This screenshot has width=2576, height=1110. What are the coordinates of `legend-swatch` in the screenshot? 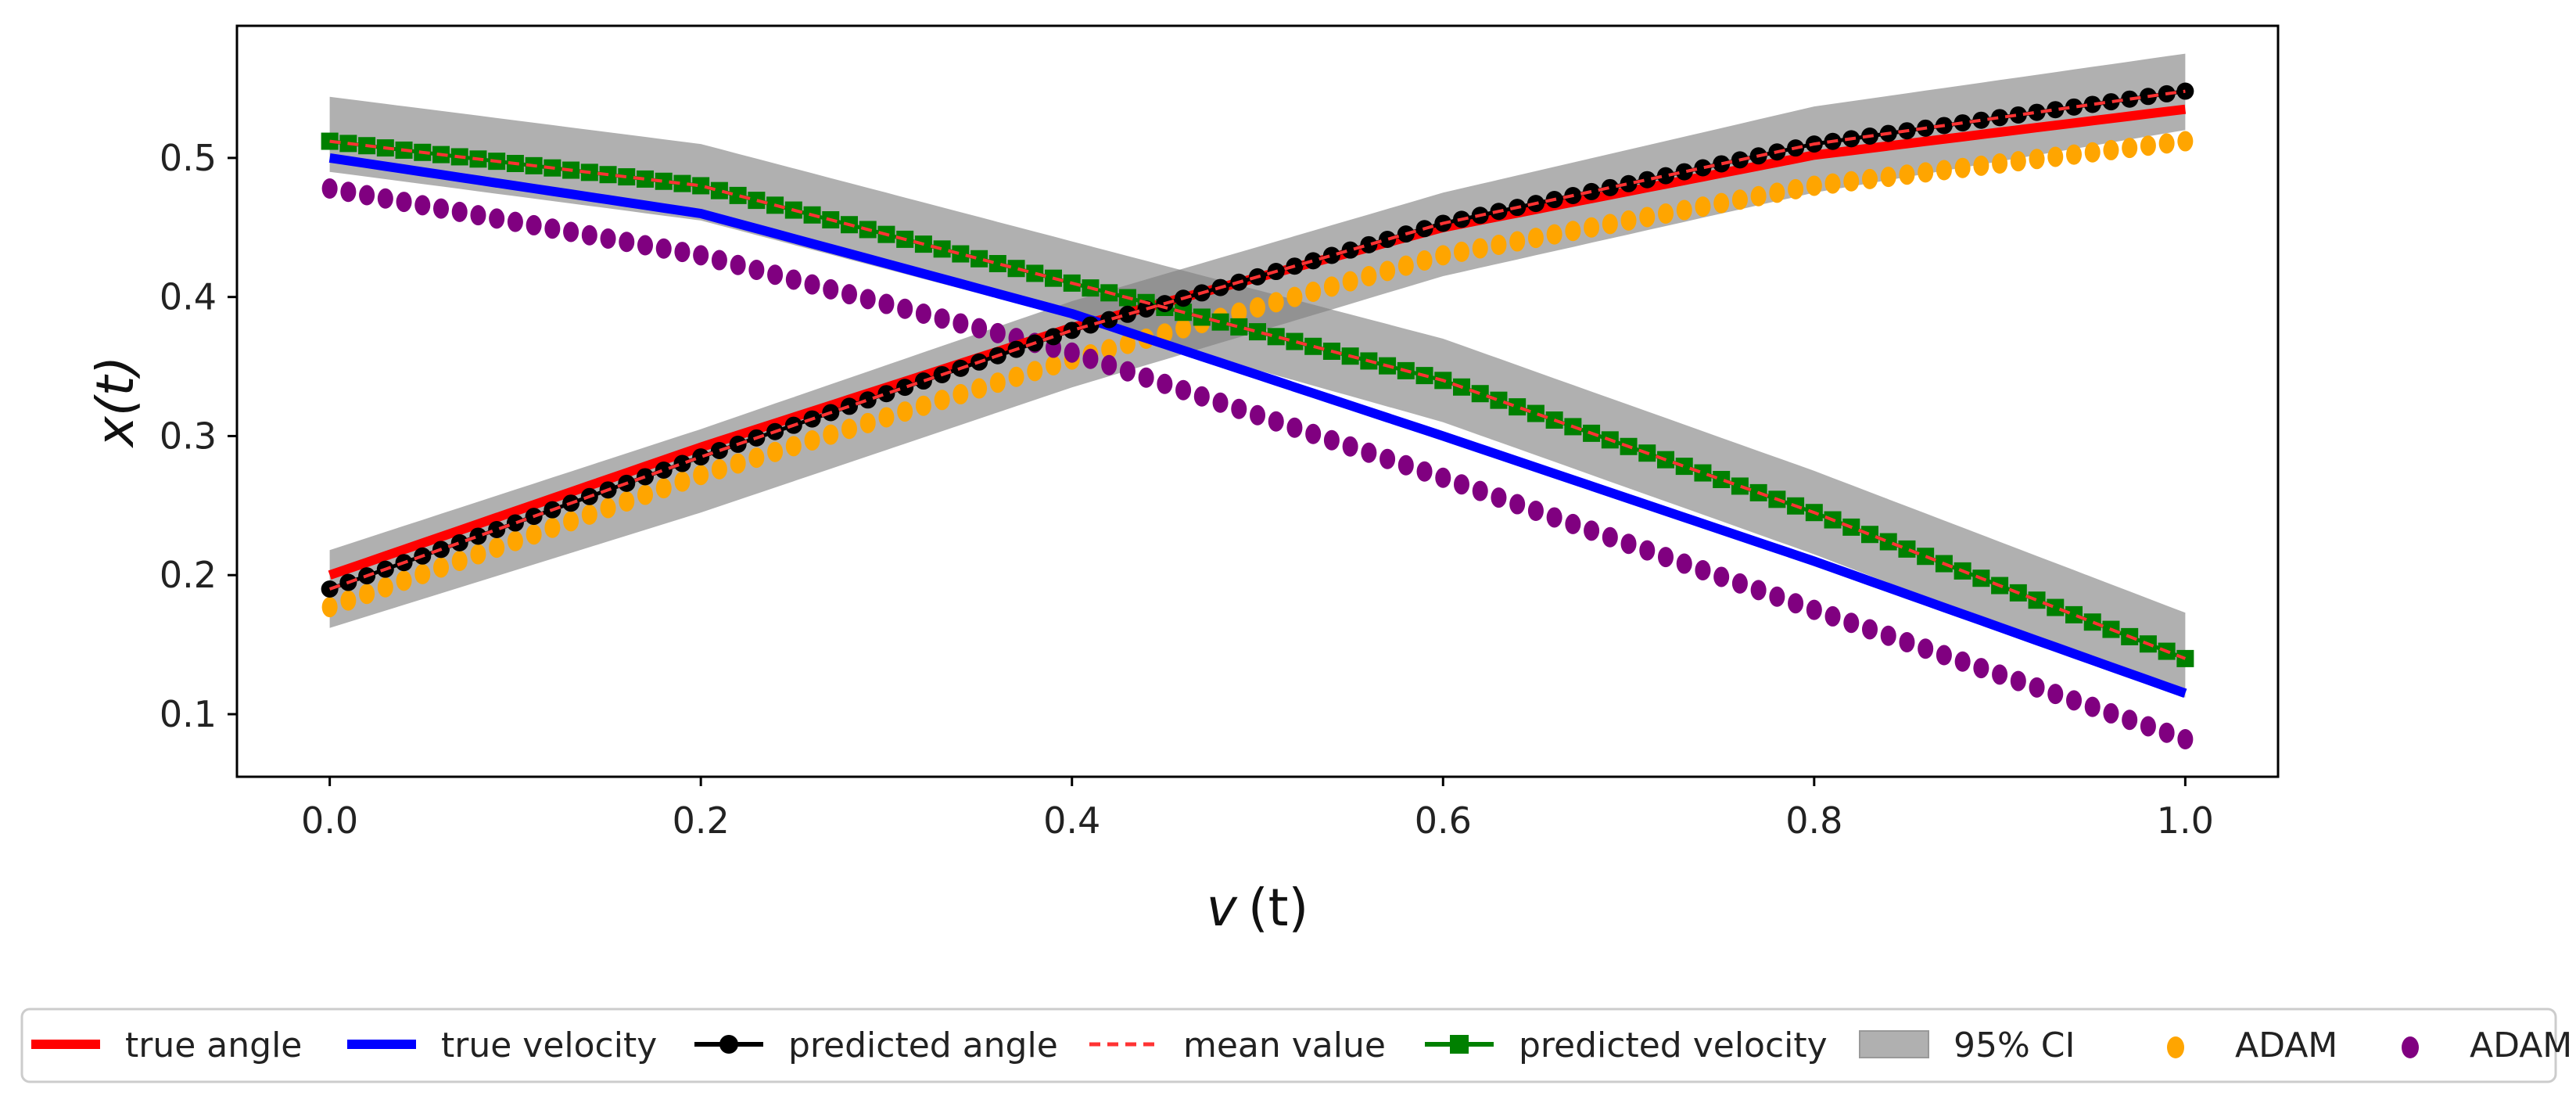 It's located at (2175, 1047).